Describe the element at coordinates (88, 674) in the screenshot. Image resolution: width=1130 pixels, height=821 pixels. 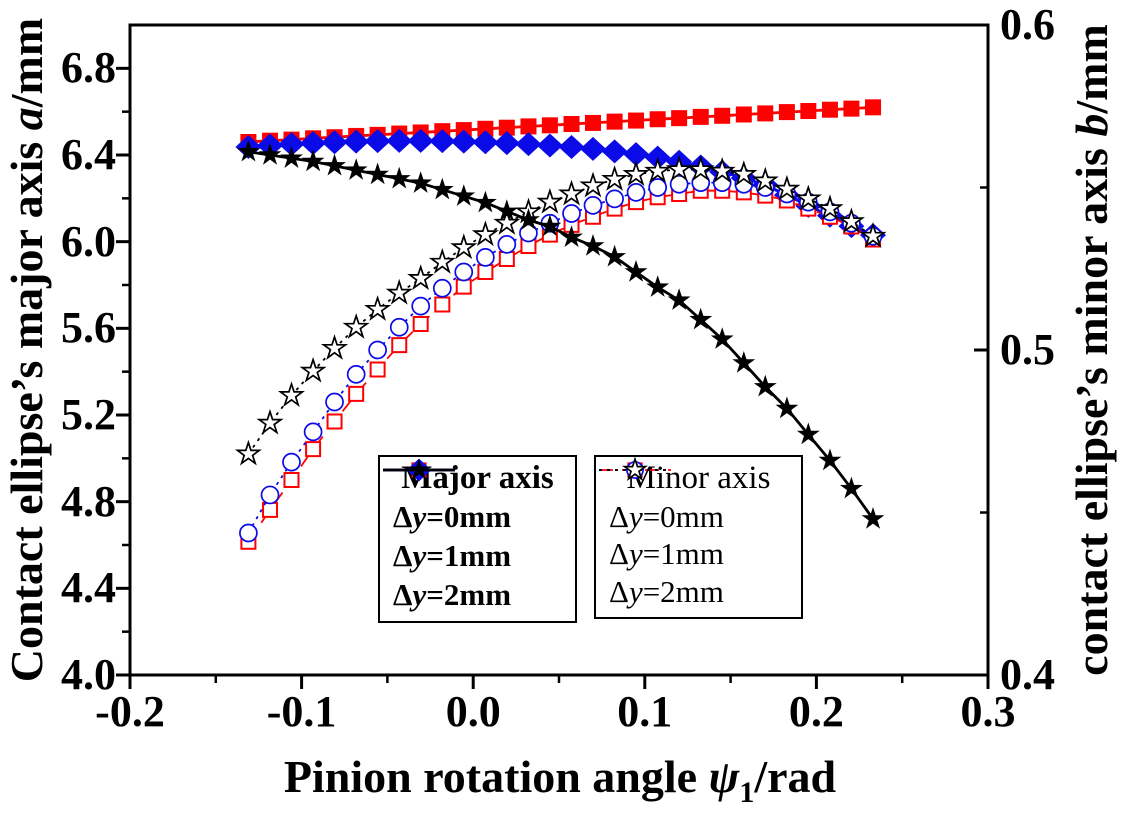
I see `y-left-tick-label: 4.0` at that location.